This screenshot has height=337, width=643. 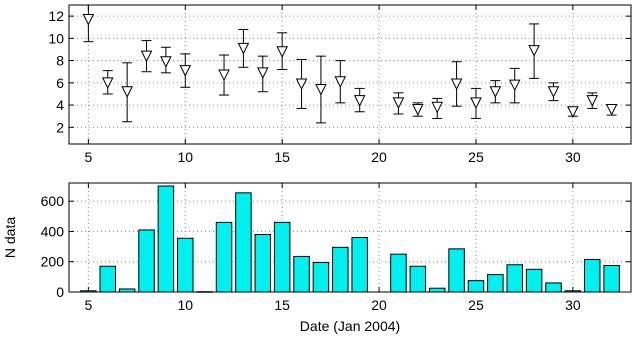 What do you see at coordinates (350, 326) in the screenshot?
I see `x-axis-label: Date (Jan 2004)` at bounding box center [350, 326].